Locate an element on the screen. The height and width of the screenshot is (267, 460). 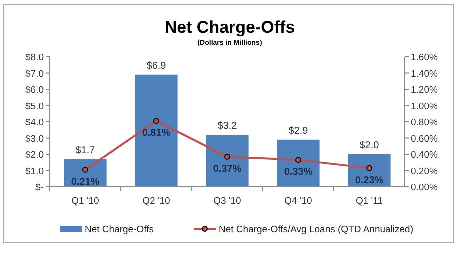
data-label: 0.37% is located at coordinates (227, 169).